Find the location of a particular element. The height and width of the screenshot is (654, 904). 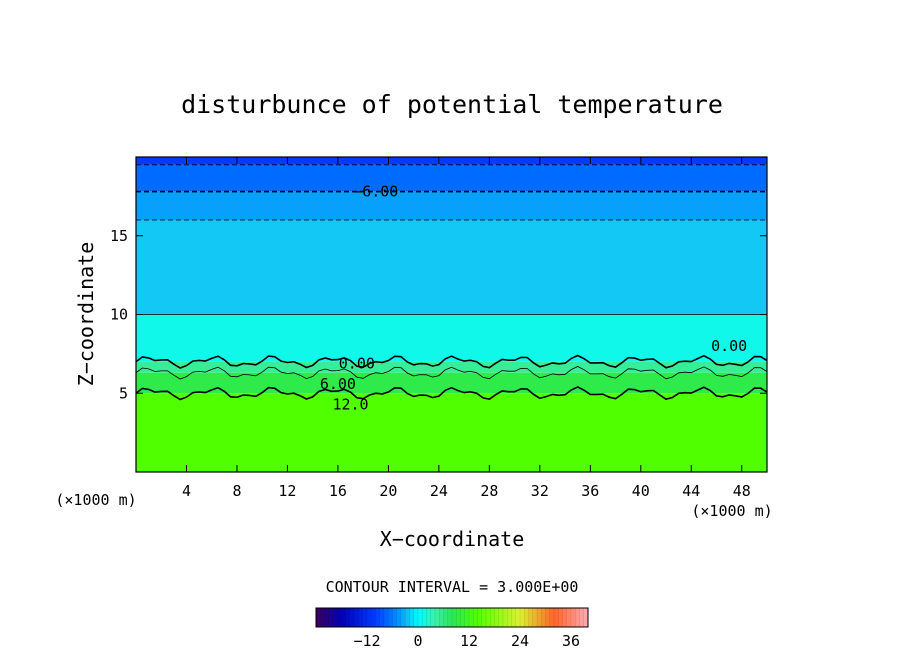

contour-label: −6.00 is located at coordinates (375, 192).